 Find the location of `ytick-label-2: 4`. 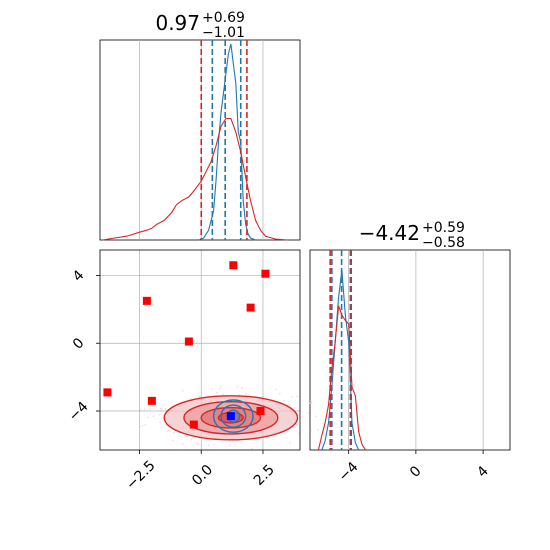

ytick-label-2: 4 is located at coordinates (79, 276).